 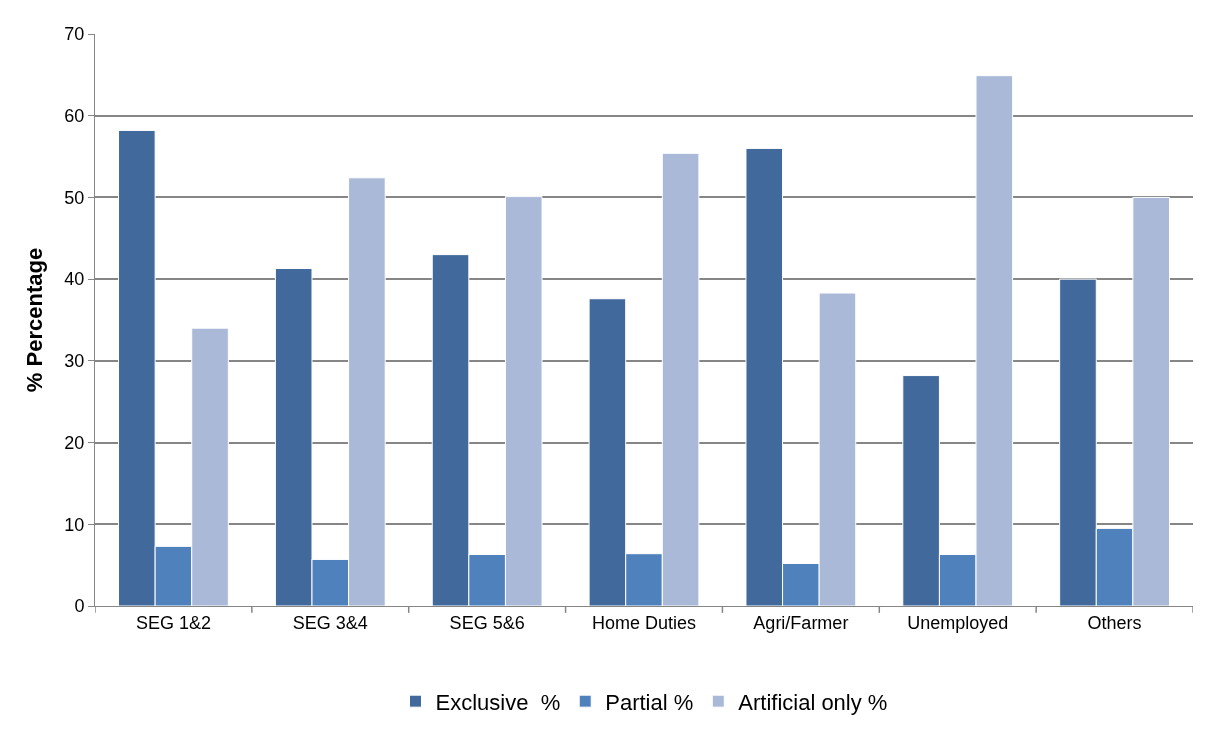 What do you see at coordinates (498, 702) in the screenshot?
I see `legend-label: Exclusive %` at bounding box center [498, 702].